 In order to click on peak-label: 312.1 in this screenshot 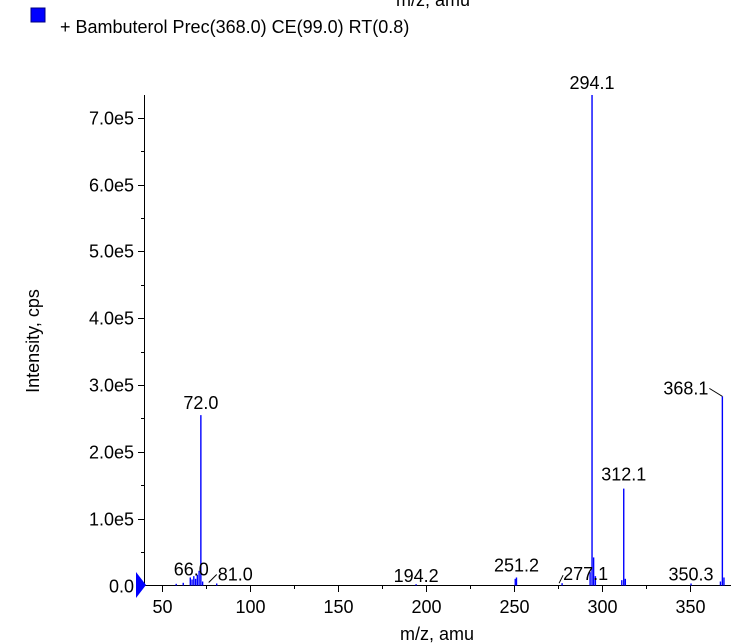, I will do `click(623, 475)`.